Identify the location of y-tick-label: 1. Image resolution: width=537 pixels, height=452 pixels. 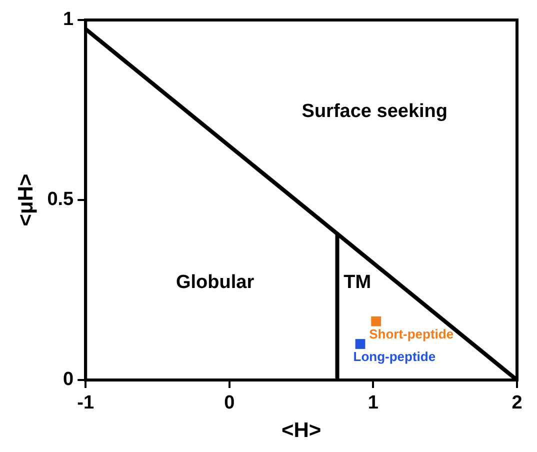
(68, 19).